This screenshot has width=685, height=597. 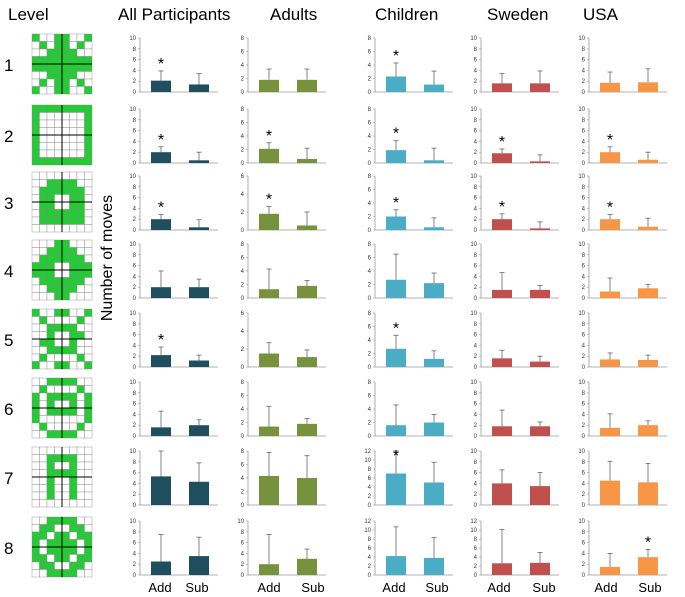 What do you see at coordinates (8, 409) in the screenshot?
I see `level-number: 6` at bounding box center [8, 409].